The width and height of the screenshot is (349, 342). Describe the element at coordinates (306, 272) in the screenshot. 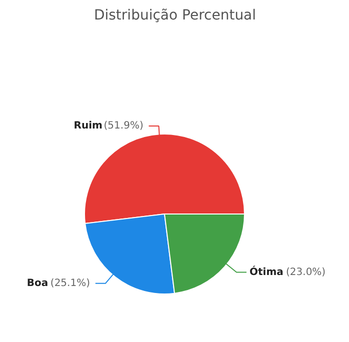

I see `data-label: (23.0%)` at that location.